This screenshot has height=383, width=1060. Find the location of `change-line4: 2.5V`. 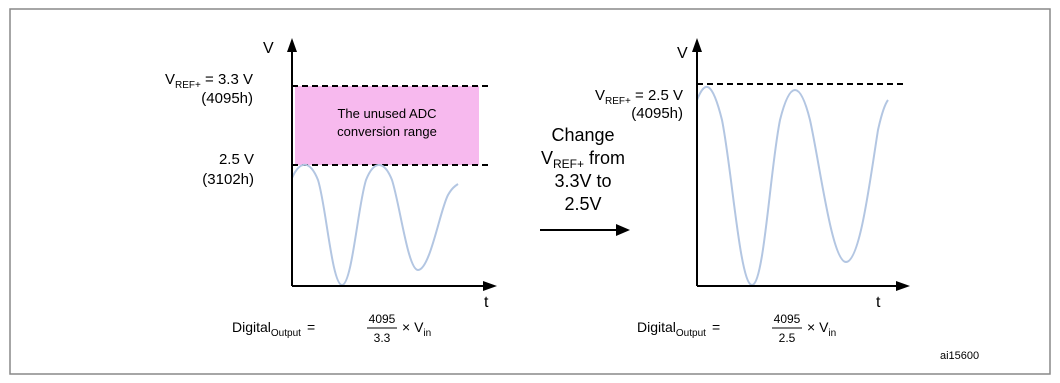

change-line4: 2.5V is located at coordinates (582, 204).